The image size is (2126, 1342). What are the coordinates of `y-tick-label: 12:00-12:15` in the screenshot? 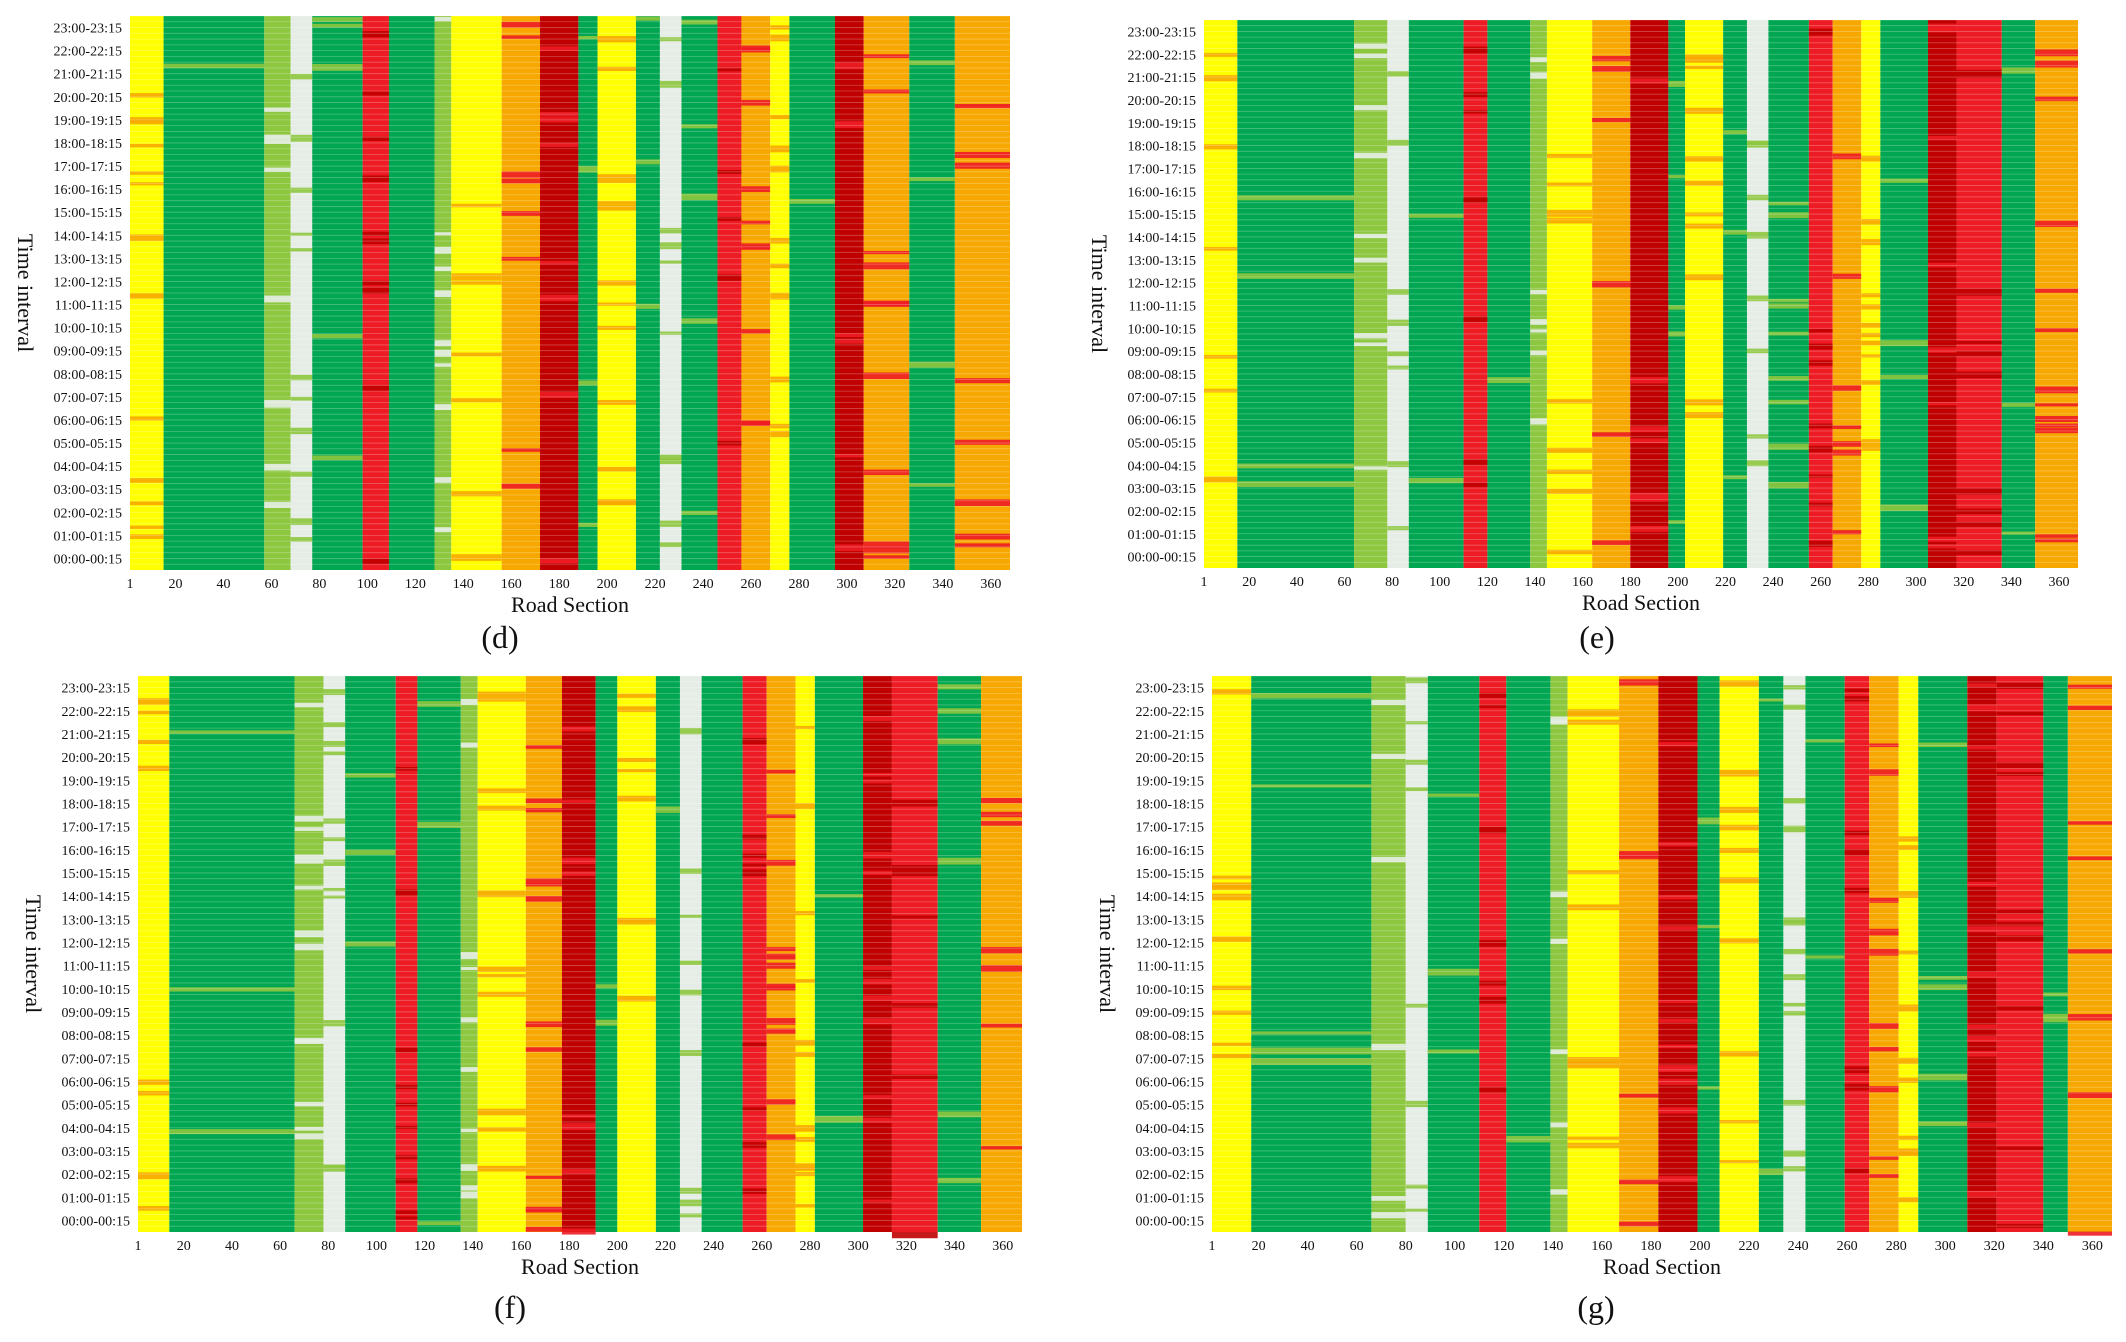 It's located at (1162, 284).